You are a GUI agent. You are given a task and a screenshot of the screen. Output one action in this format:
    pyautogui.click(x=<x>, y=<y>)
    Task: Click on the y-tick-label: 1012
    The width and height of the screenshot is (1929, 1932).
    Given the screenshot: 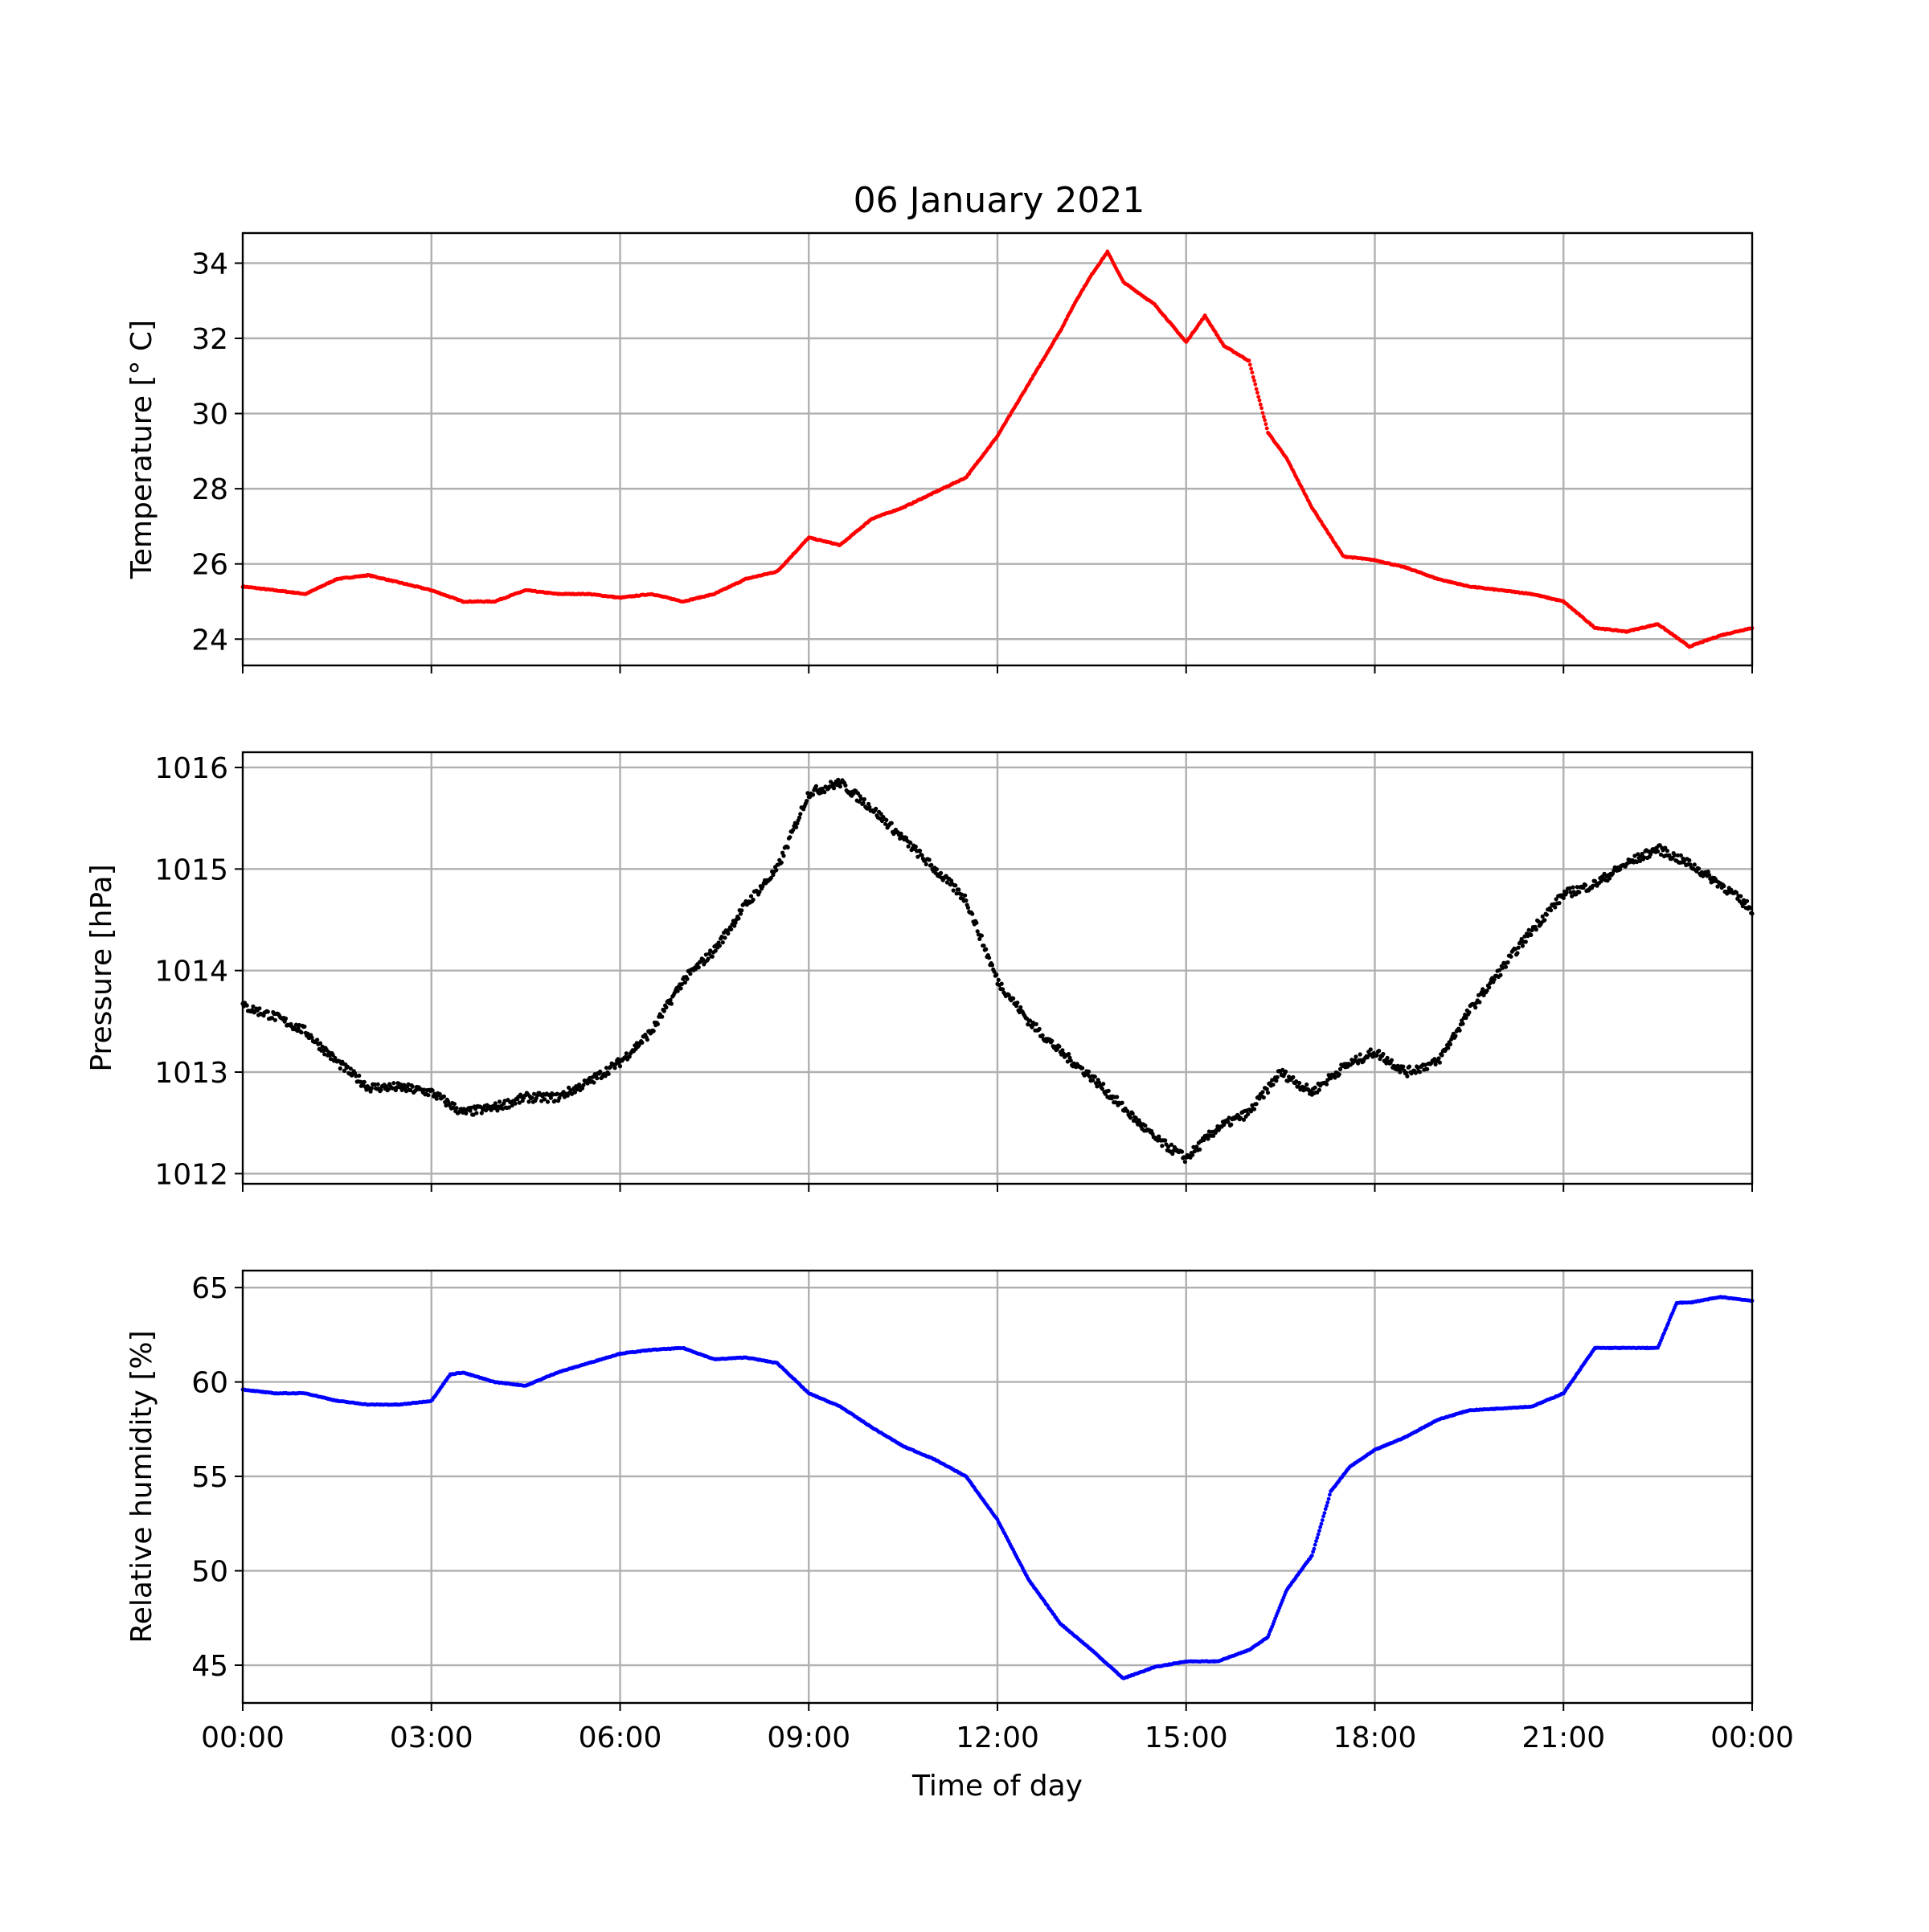 What is the action you would take?
    pyautogui.click(x=191, y=1174)
    